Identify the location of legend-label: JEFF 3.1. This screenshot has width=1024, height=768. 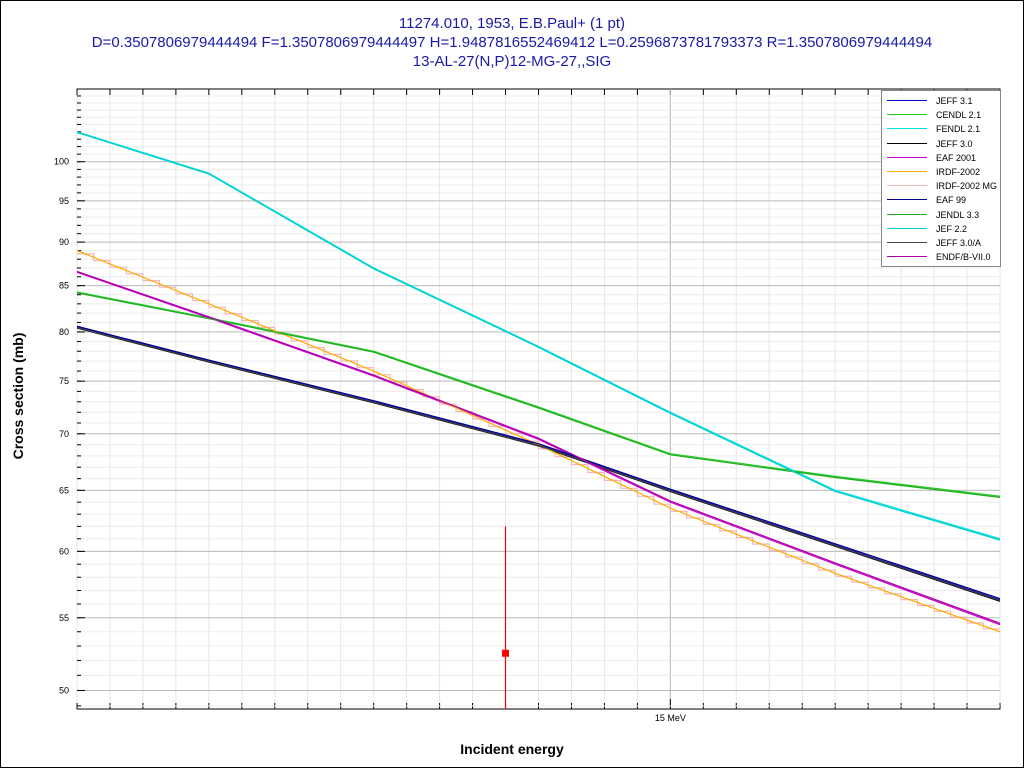
(954, 101).